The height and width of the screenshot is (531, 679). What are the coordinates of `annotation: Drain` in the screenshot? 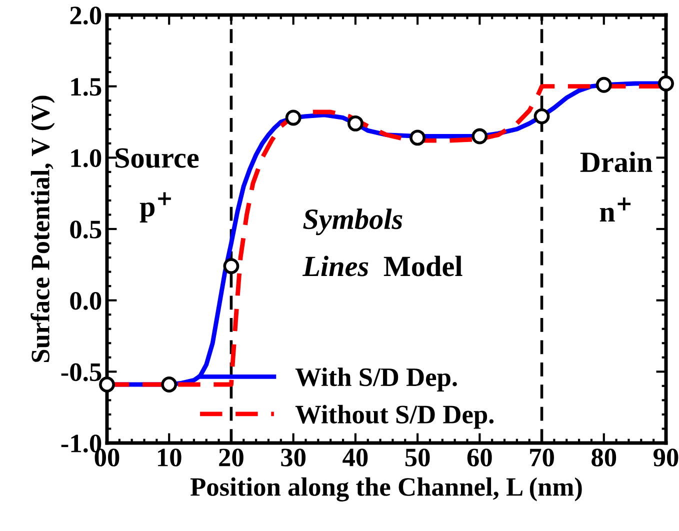 It's located at (616, 162).